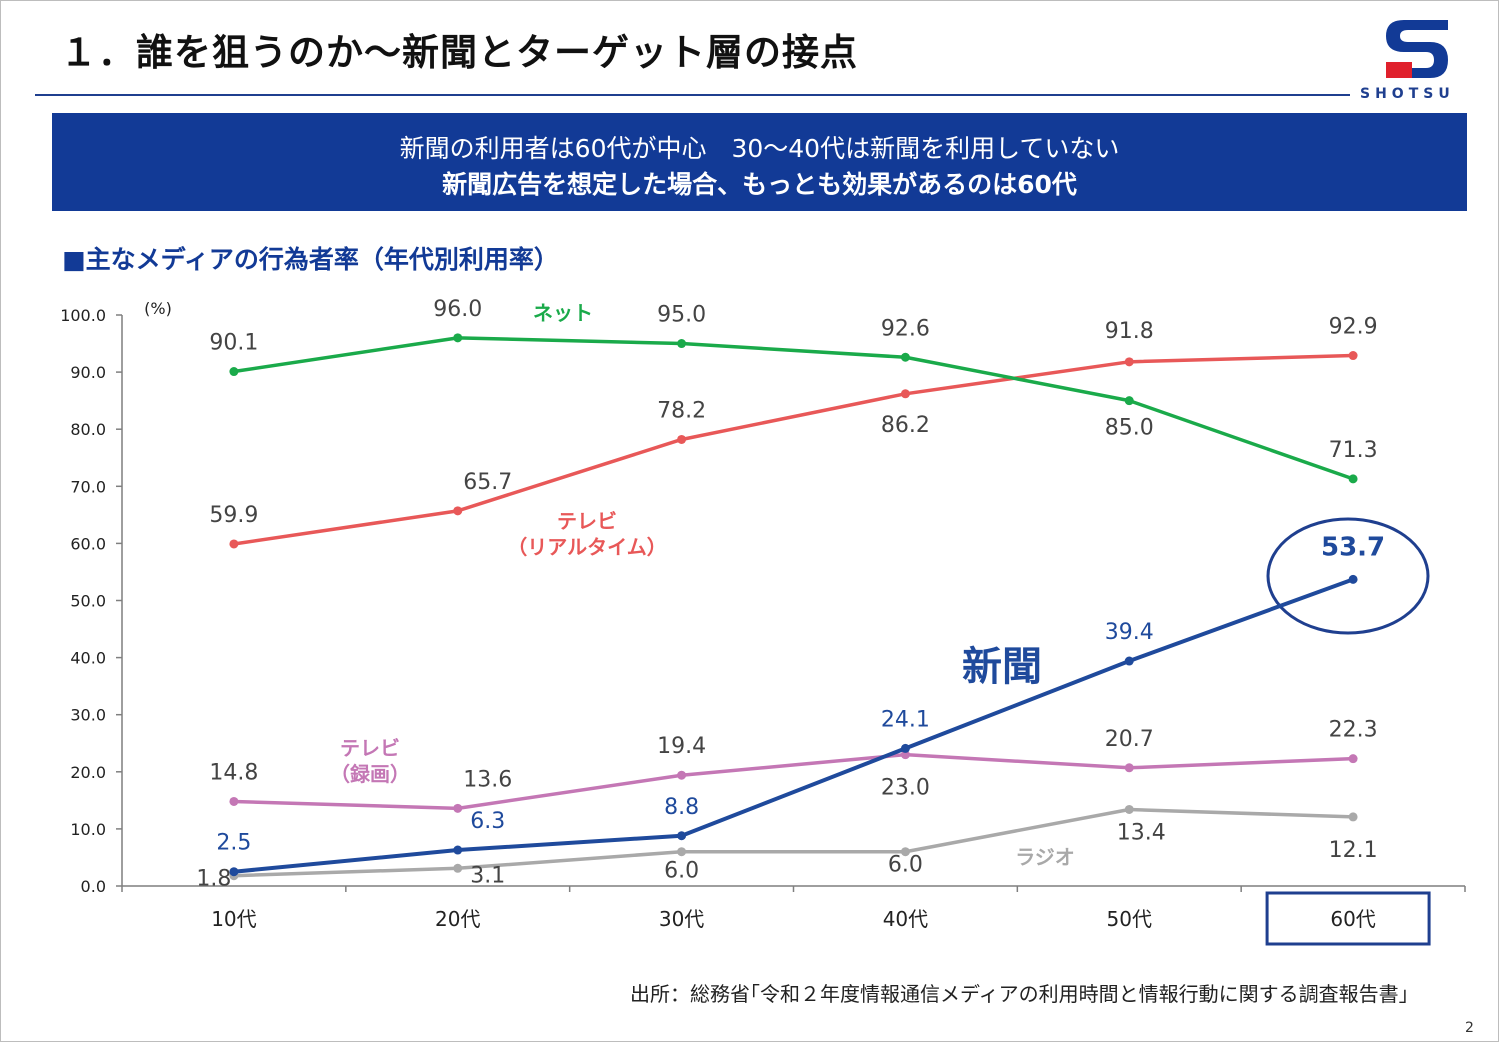  I want to click on data-label: 13.4, so click(1141, 832).